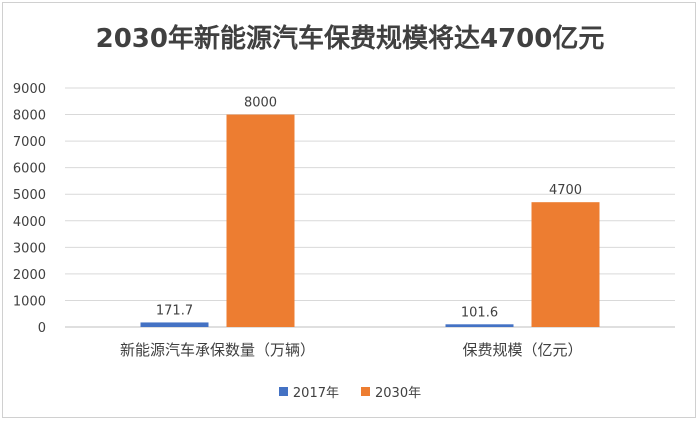 The image size is (700, 422). What do you see at coordinates (29, 301) in the screenshot?
I see `y-tick-label: 1000` at bounding box center [29, 301].